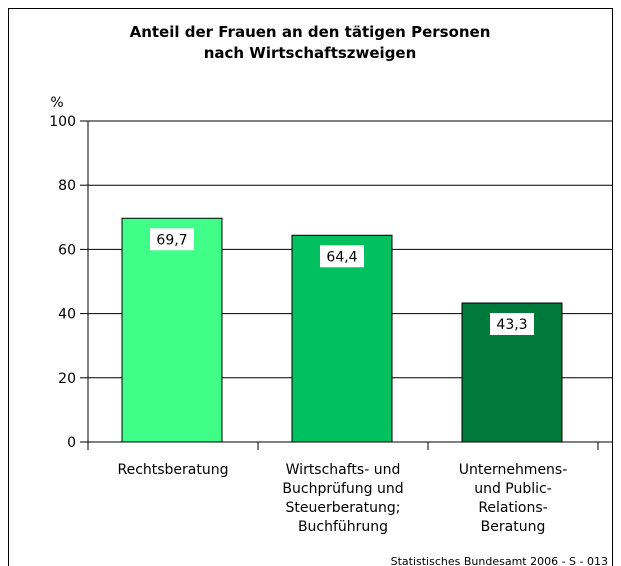 Image resolution: width=621 pixels, height=566 pixels. Describe the element at coordinates (56, 103) in the screenshot. I see `y-axis-label: %` at that location.